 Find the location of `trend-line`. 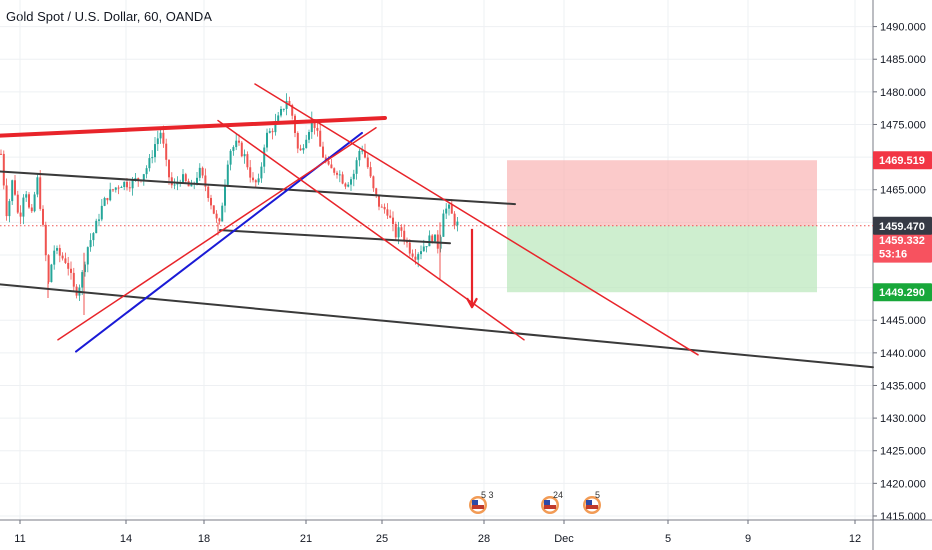

trend-line is located at coordinates (193, 126).